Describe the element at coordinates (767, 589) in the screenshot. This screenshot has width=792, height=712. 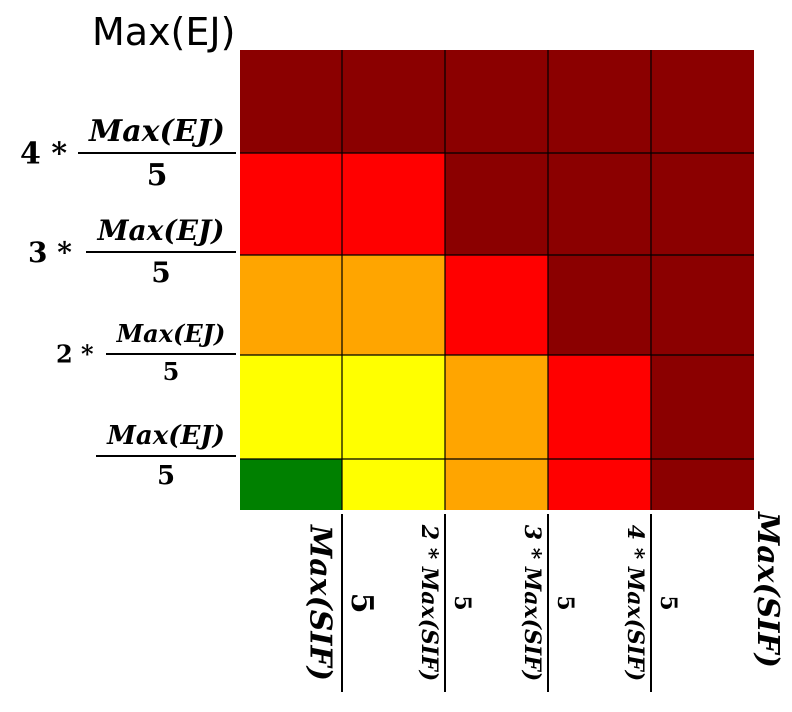
I see `x-axis-title: Max(SIF)` at that location.